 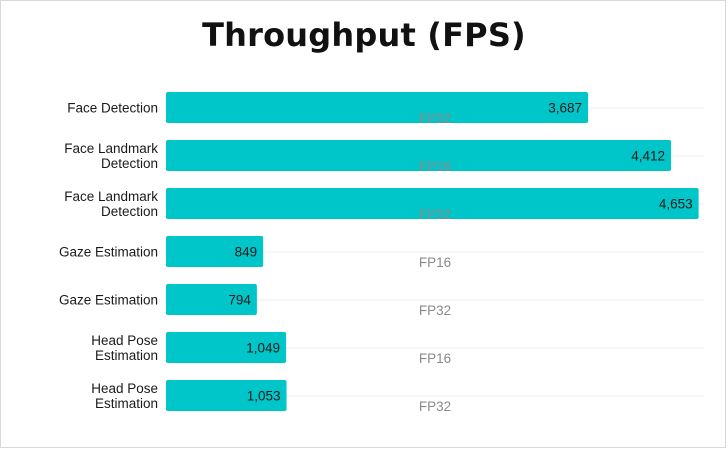 I want to click on value-label: 3,687, so click(x=565, y=108).